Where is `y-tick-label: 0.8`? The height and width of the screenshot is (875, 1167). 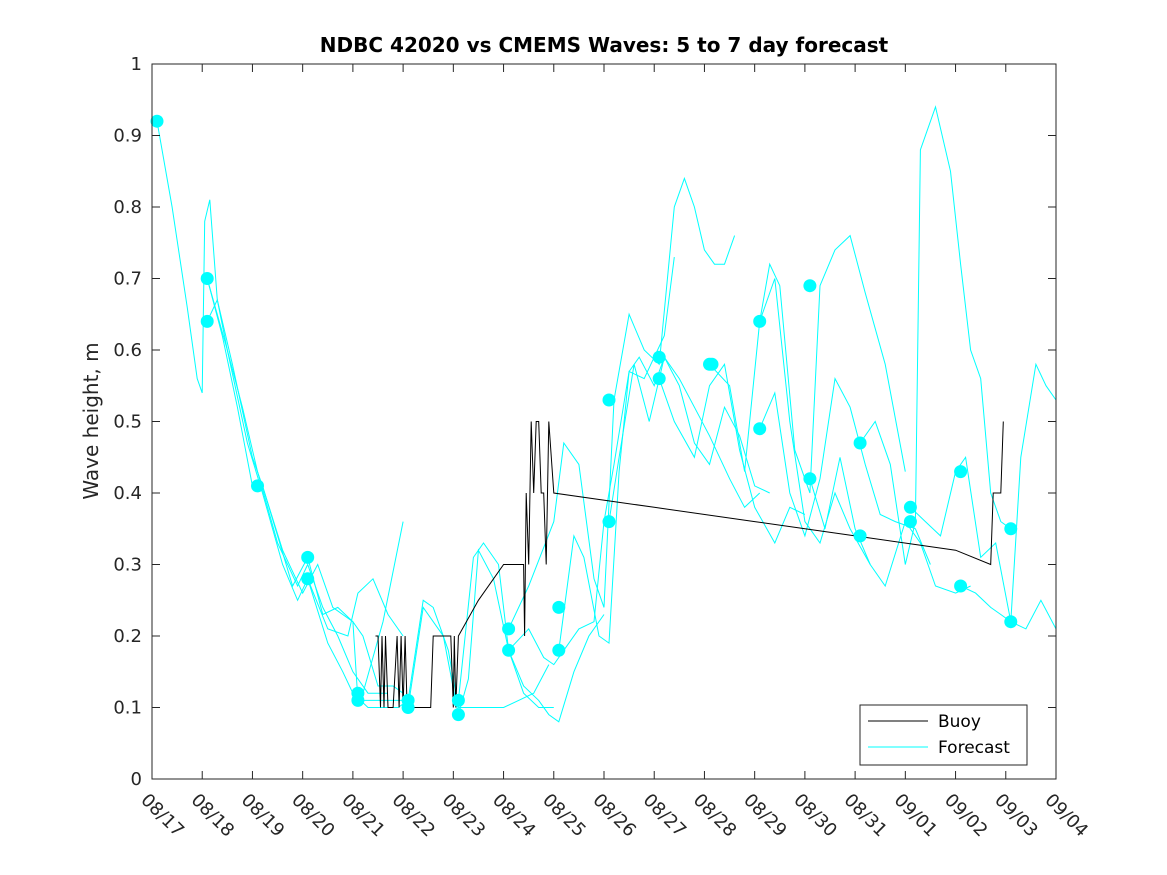
y-tick-label: 0.8 is located at coordinates (127, 207).